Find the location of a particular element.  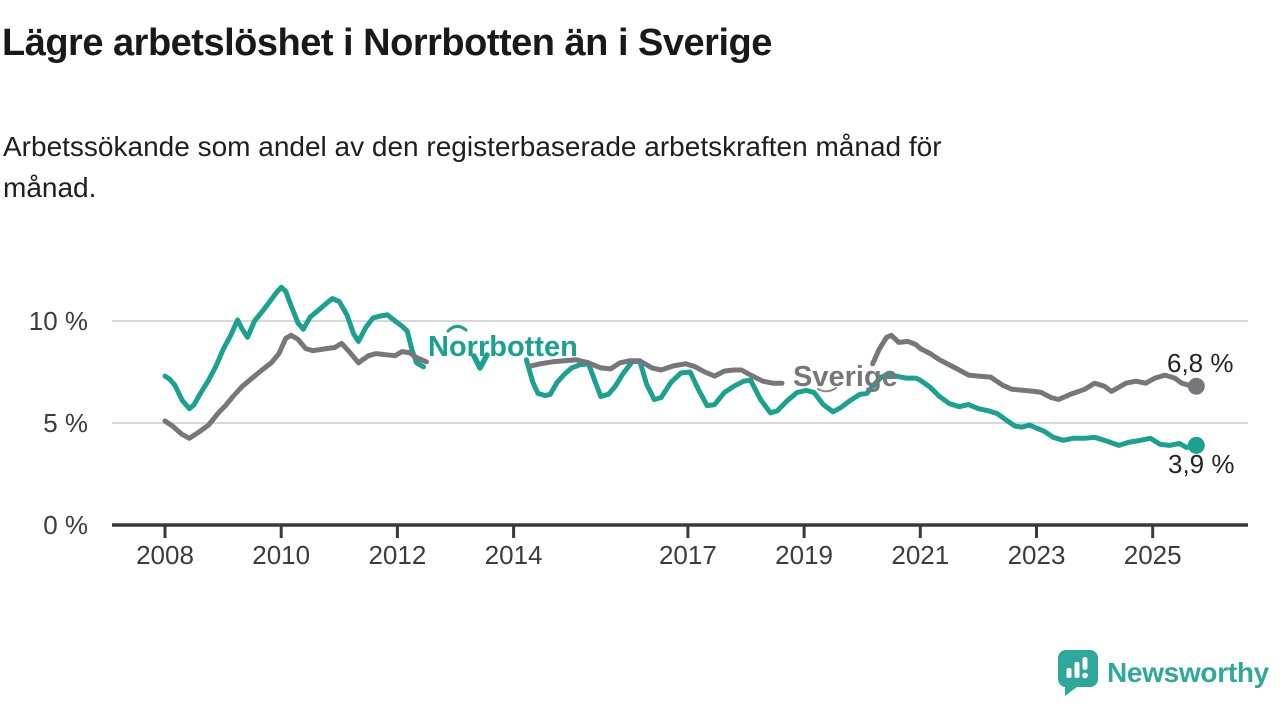

logo-exclamation-dot is located at coordinates (1085, 675).